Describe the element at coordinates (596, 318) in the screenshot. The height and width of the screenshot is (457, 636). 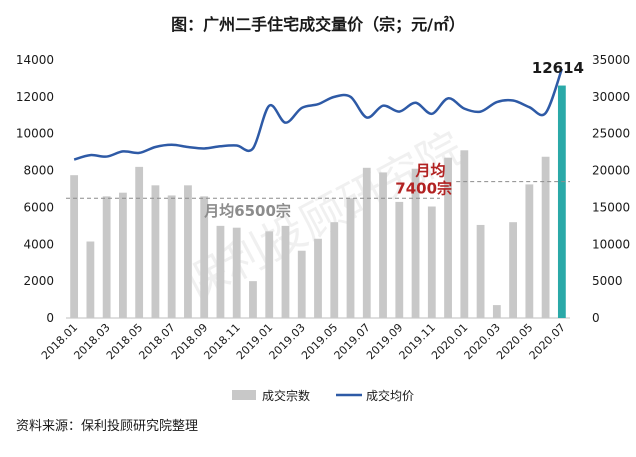
I see `right-axis-tick-label: 0` at that location.